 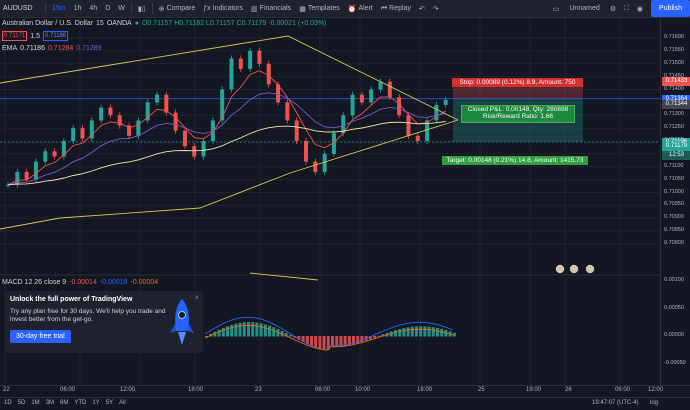 What do you see at coordinates (258, 390) in the screenshot?
I see `time-tick: 23` at bounding box center [258, 390].